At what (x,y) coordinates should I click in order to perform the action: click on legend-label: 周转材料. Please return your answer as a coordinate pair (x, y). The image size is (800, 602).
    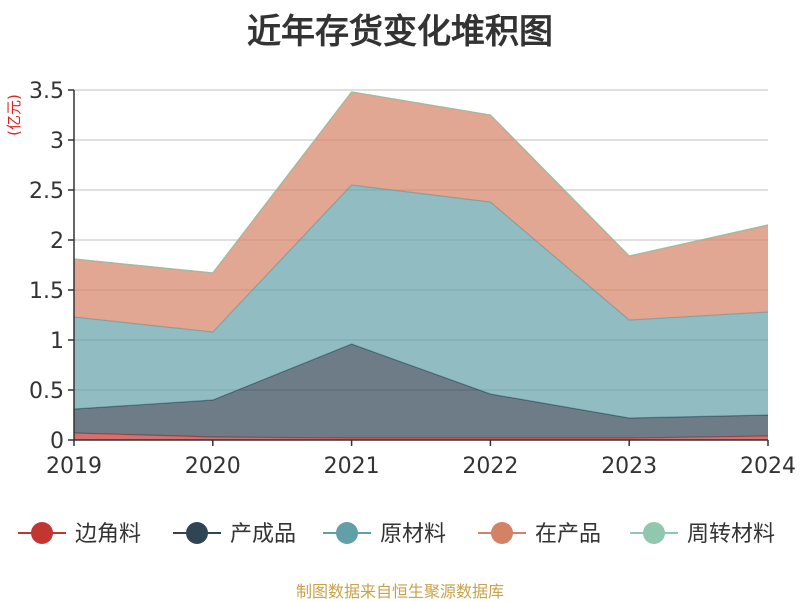
    Looking at the image, I should click on (731, 534).